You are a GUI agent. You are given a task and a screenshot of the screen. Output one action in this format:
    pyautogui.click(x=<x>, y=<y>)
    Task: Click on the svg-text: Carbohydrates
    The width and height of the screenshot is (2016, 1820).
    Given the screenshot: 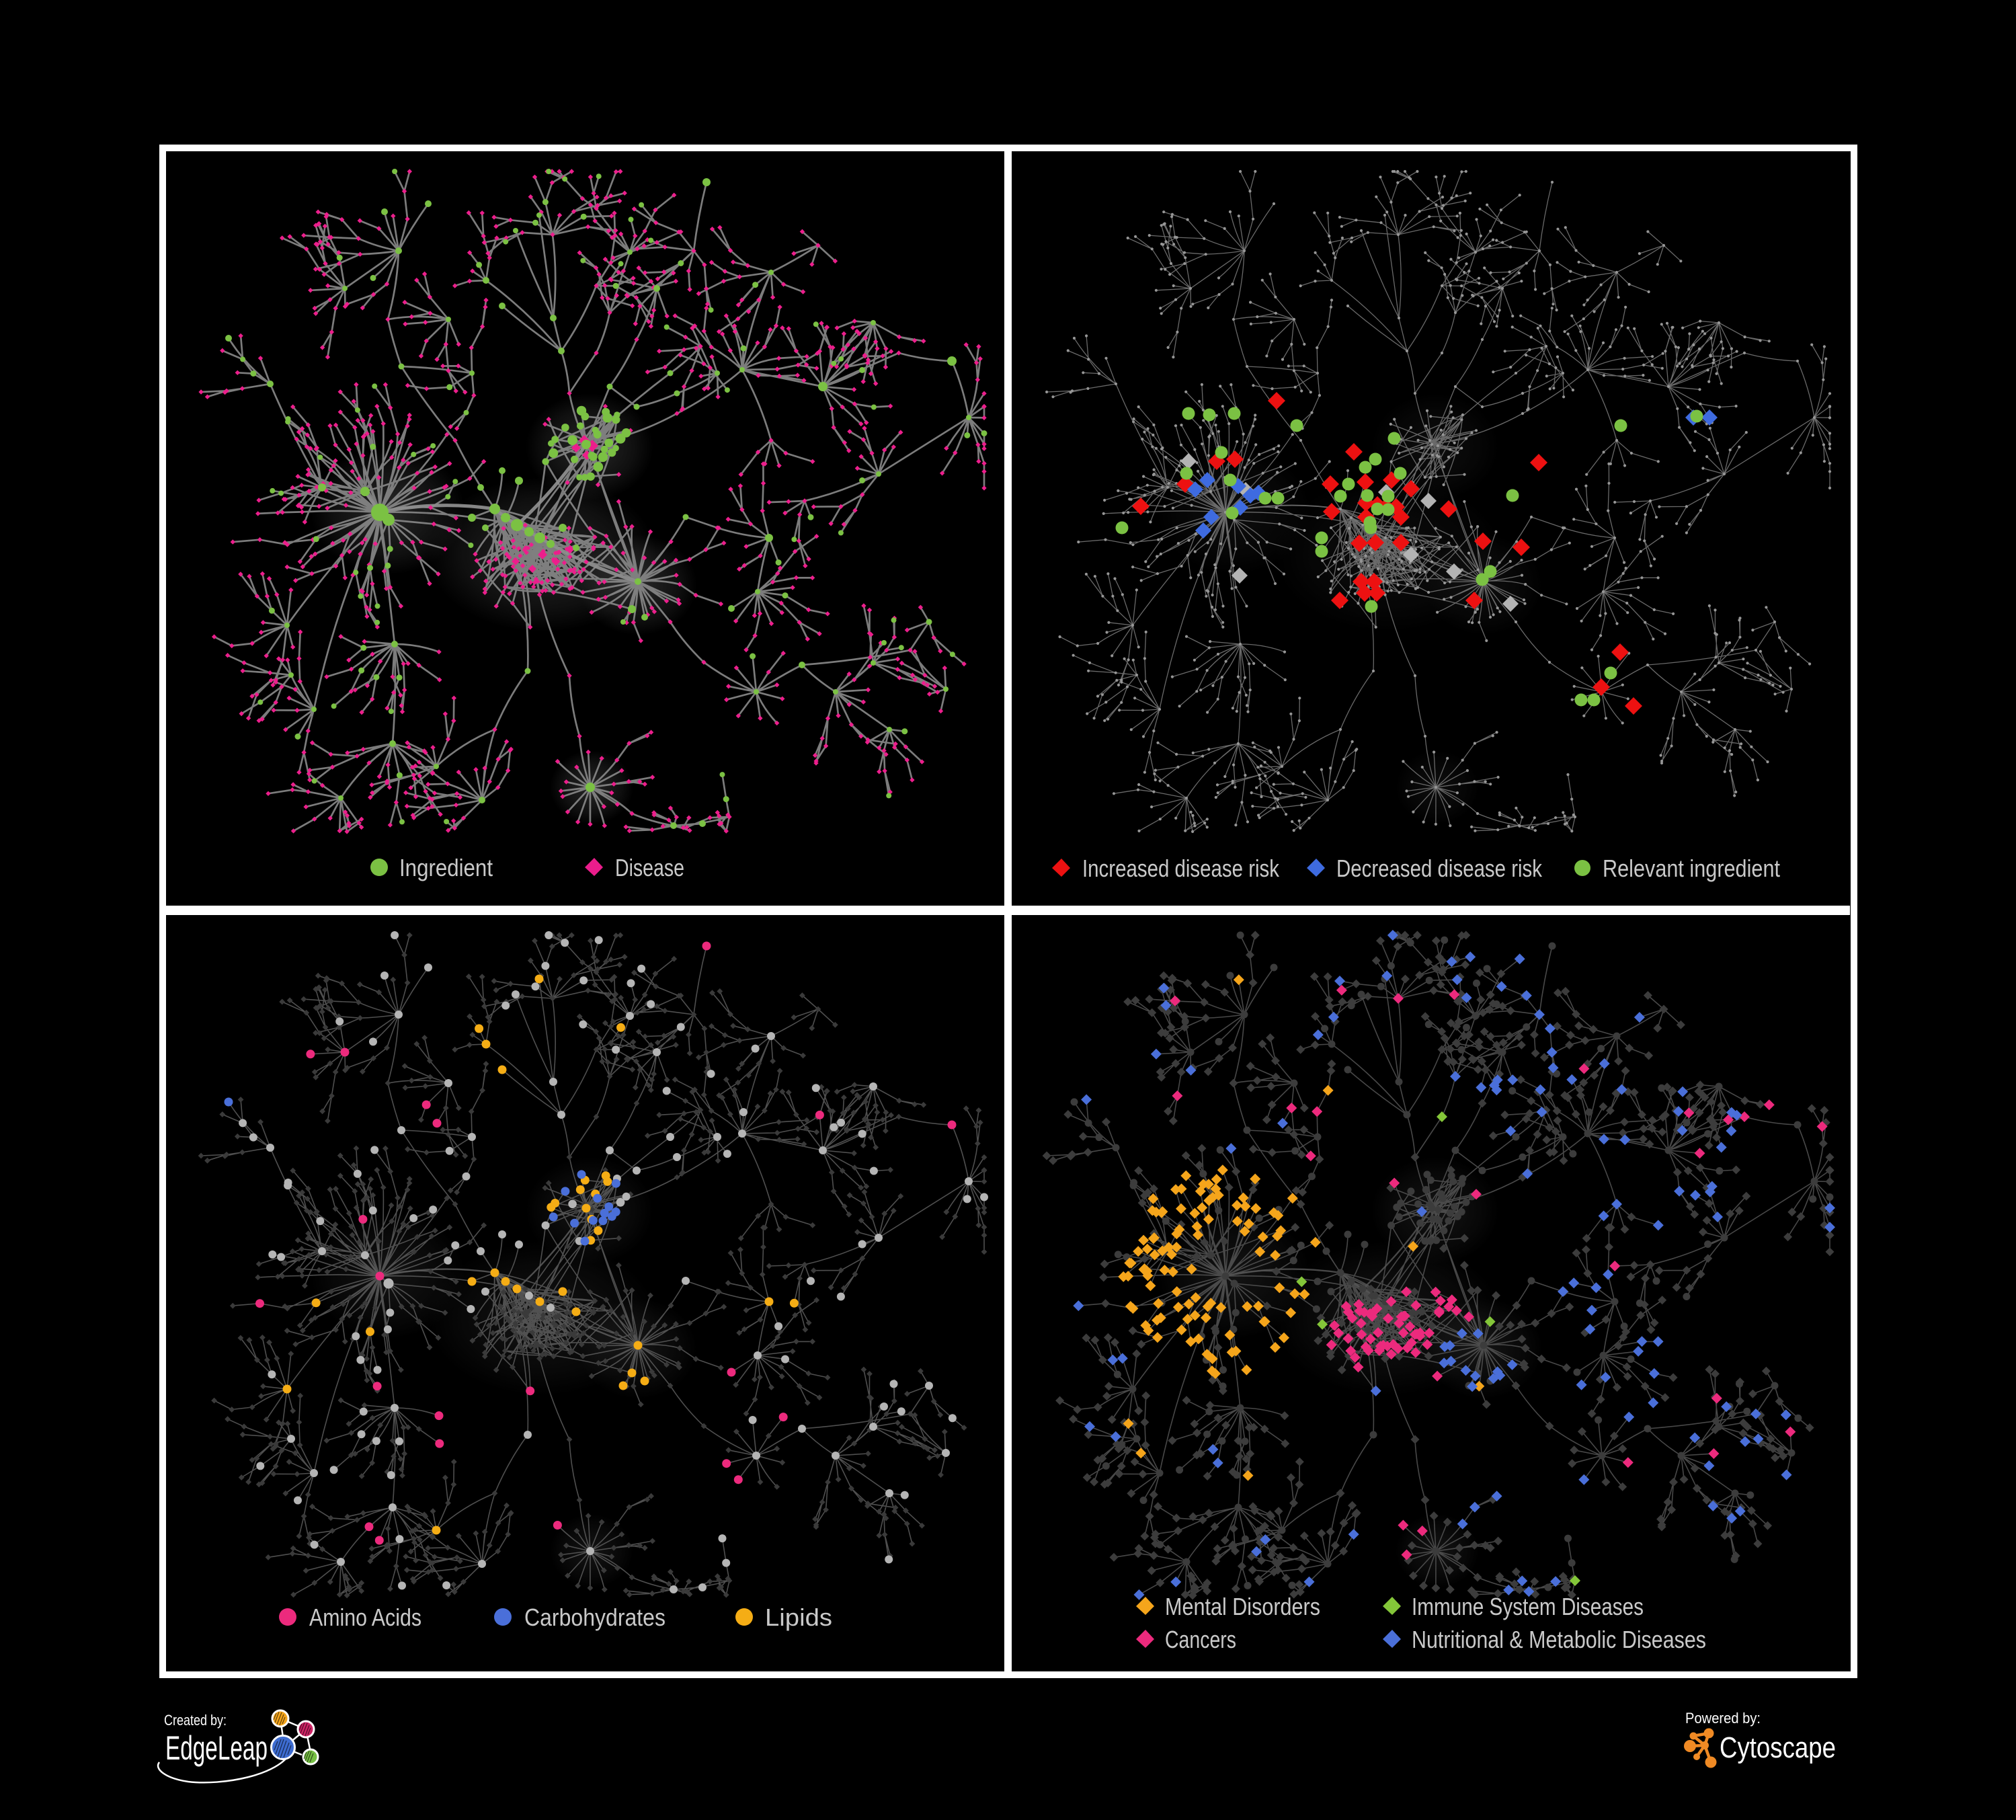 What is the action you would take?
    pyautogui.click(x=595, y=1617)
    